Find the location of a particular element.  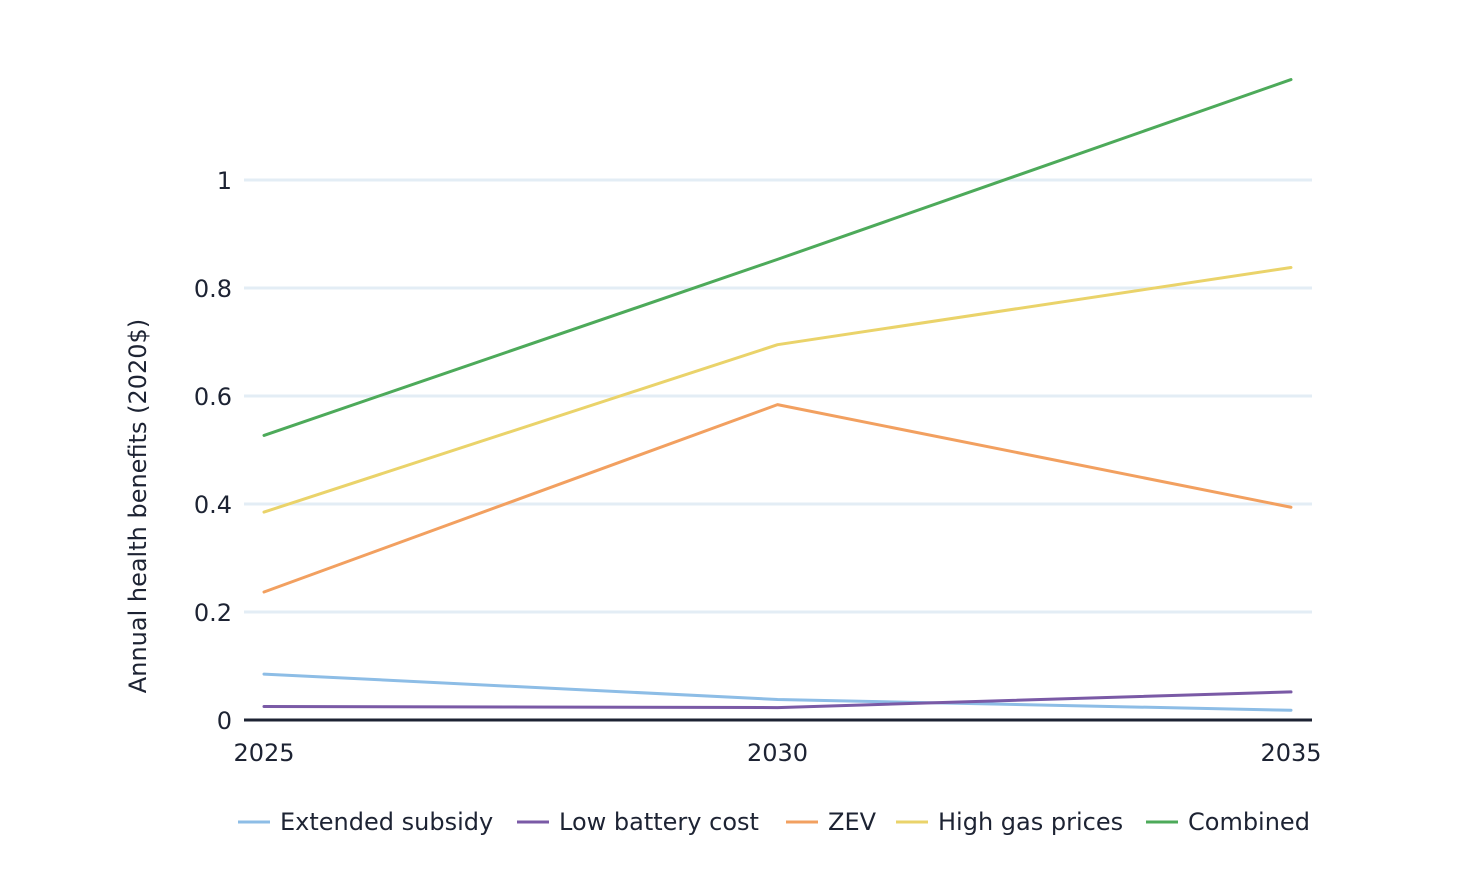

x-axis-ticks: 2025 2030 2035 is located at coordinates (777, 753).